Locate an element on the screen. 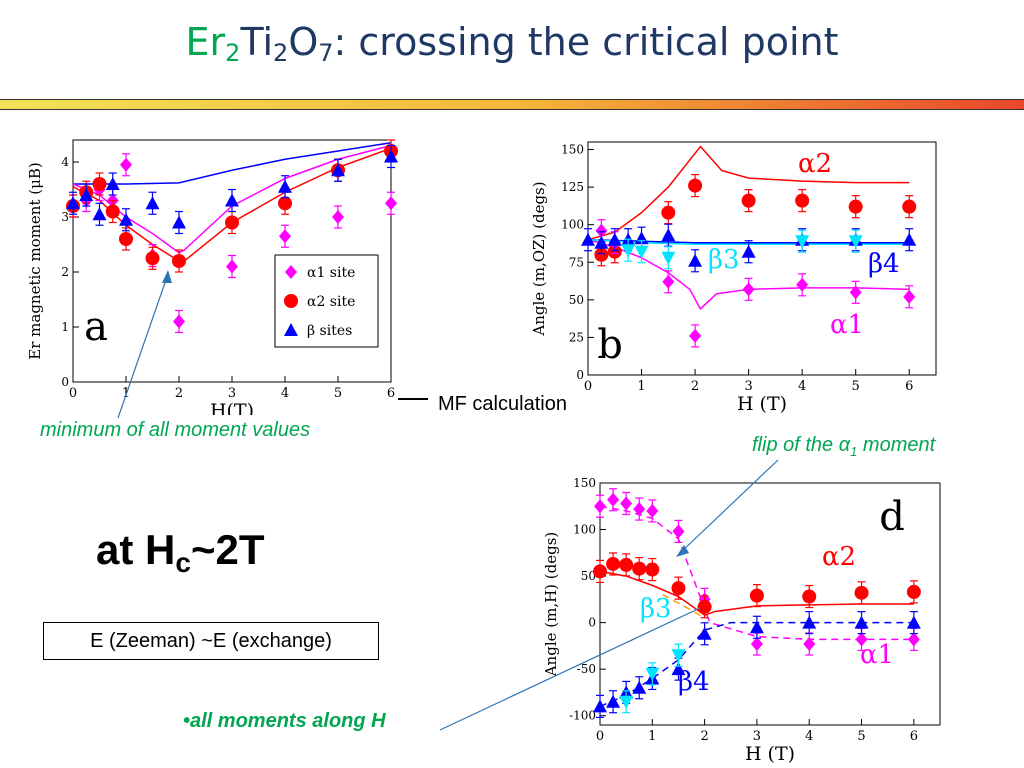 The image size is (1024, 768). legend-label: α1 site is located at coordinates (331, 273).